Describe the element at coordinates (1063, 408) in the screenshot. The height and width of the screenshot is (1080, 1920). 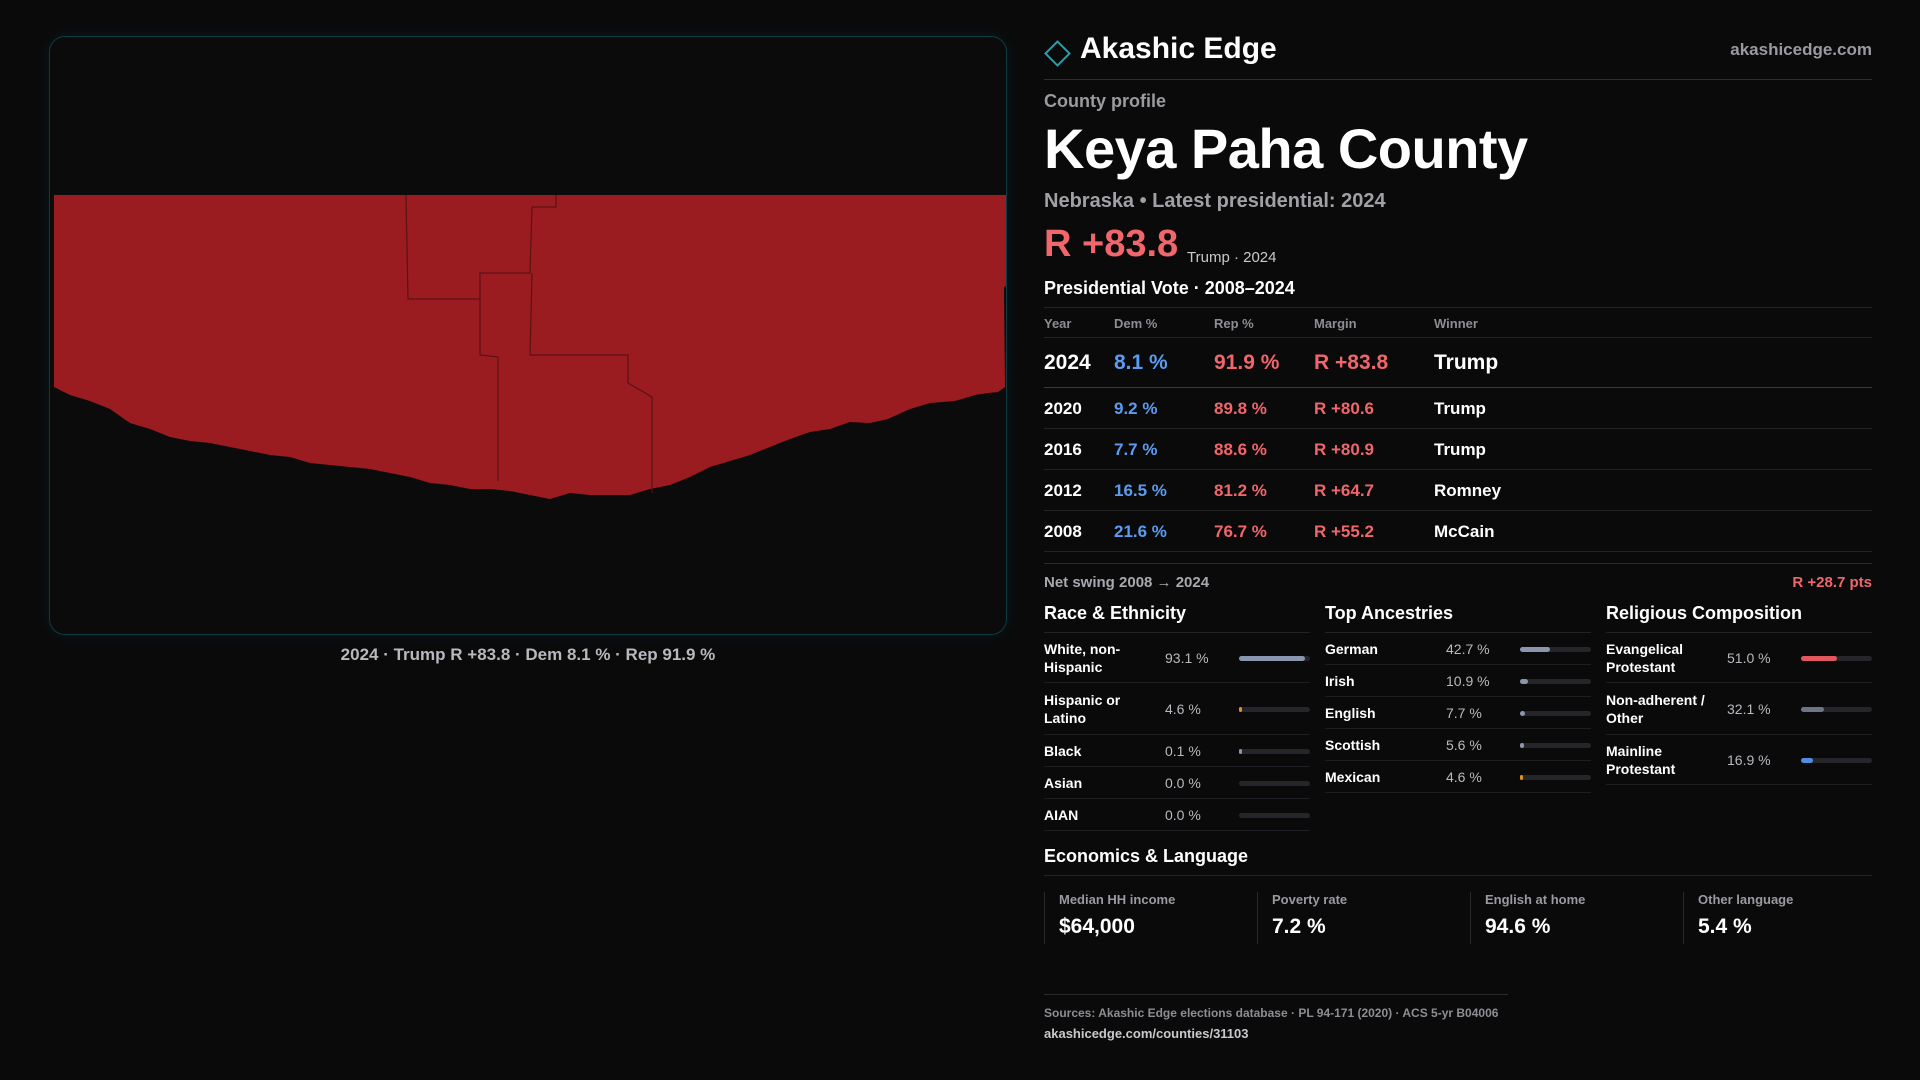
I see `year-cell: 2020` at that location.